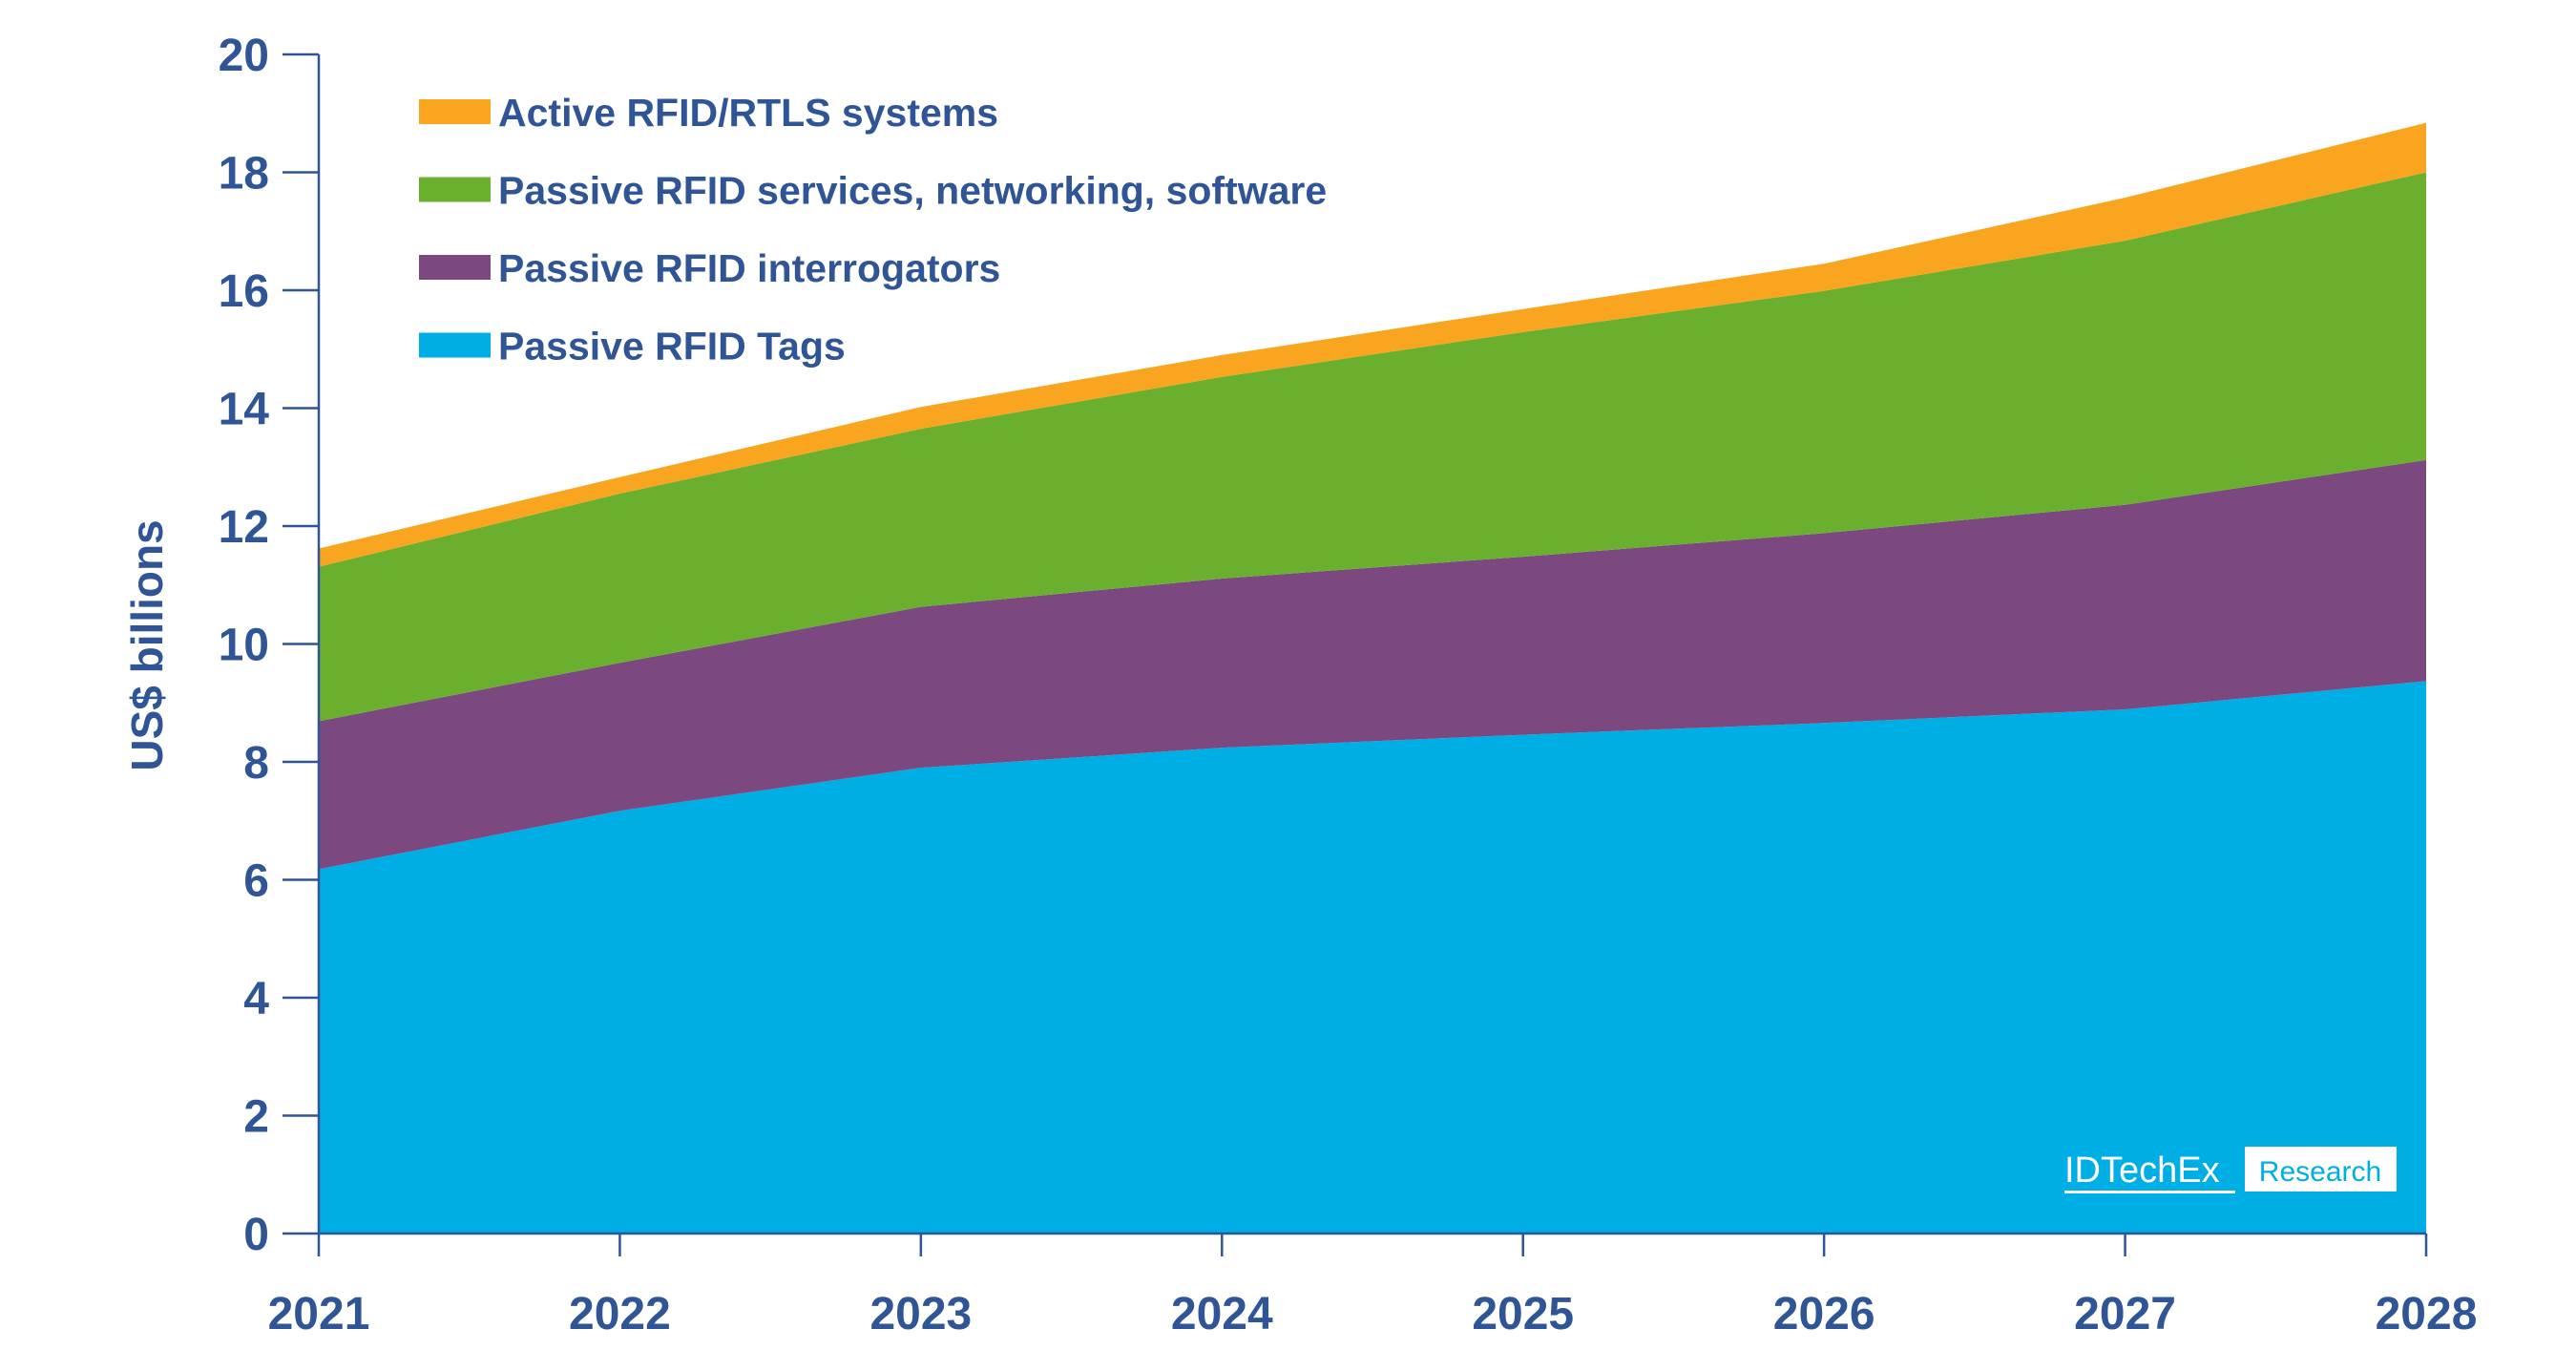  Describe the element at coordinates (920, 1314) in the screenshot. I see `x-tick-label: 2023` at that location.